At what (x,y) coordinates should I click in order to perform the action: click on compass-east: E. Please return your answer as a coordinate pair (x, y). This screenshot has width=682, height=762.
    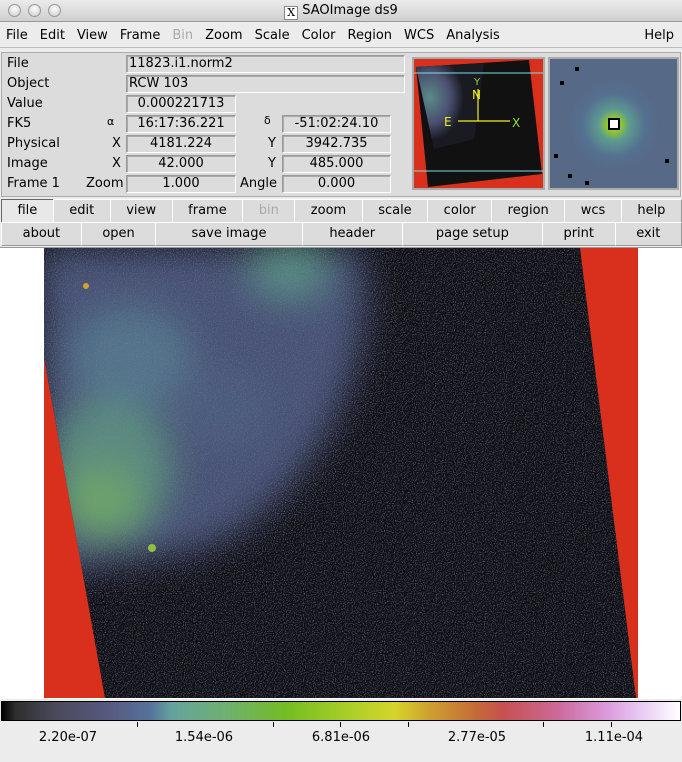
    Looking at the image, I should click on (448, 122).